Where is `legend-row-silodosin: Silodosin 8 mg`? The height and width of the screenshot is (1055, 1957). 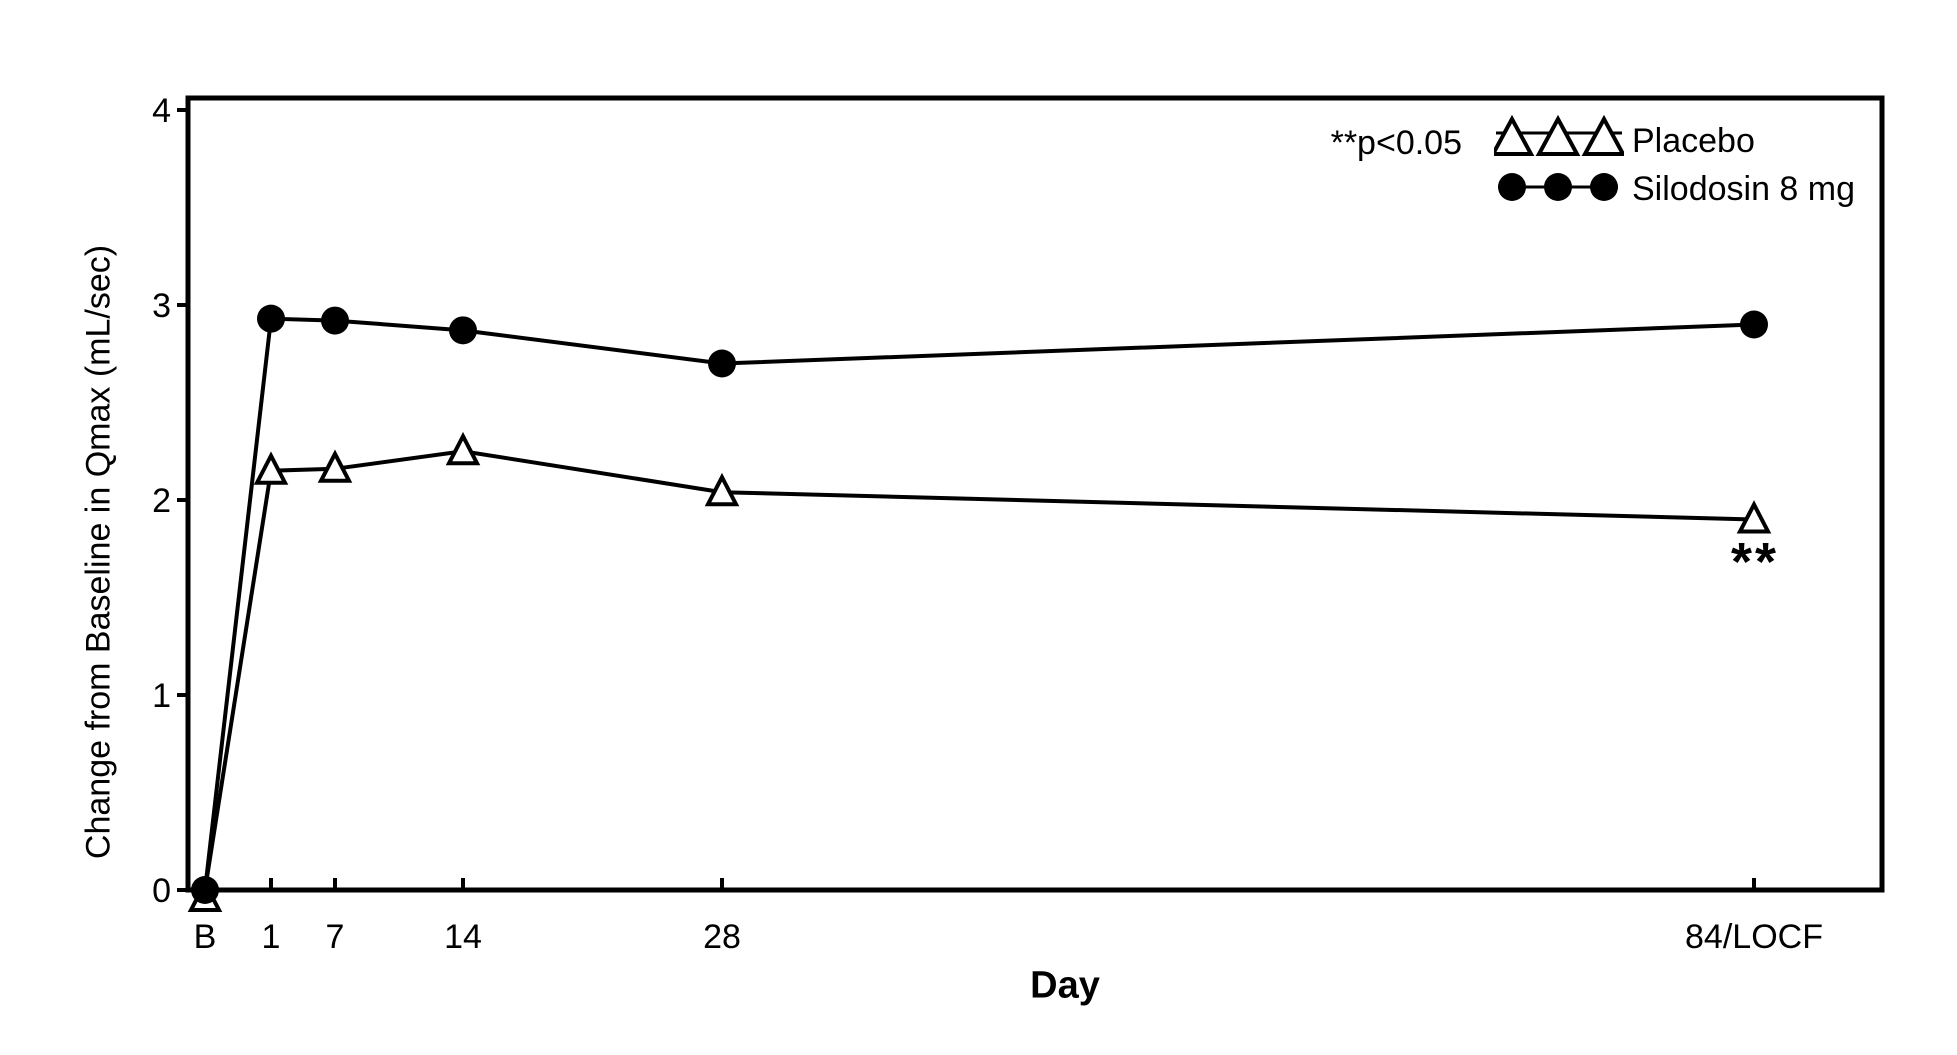
legend-row-silodosin: Silodosin 8 mg is located at coordinates (1674, 185).